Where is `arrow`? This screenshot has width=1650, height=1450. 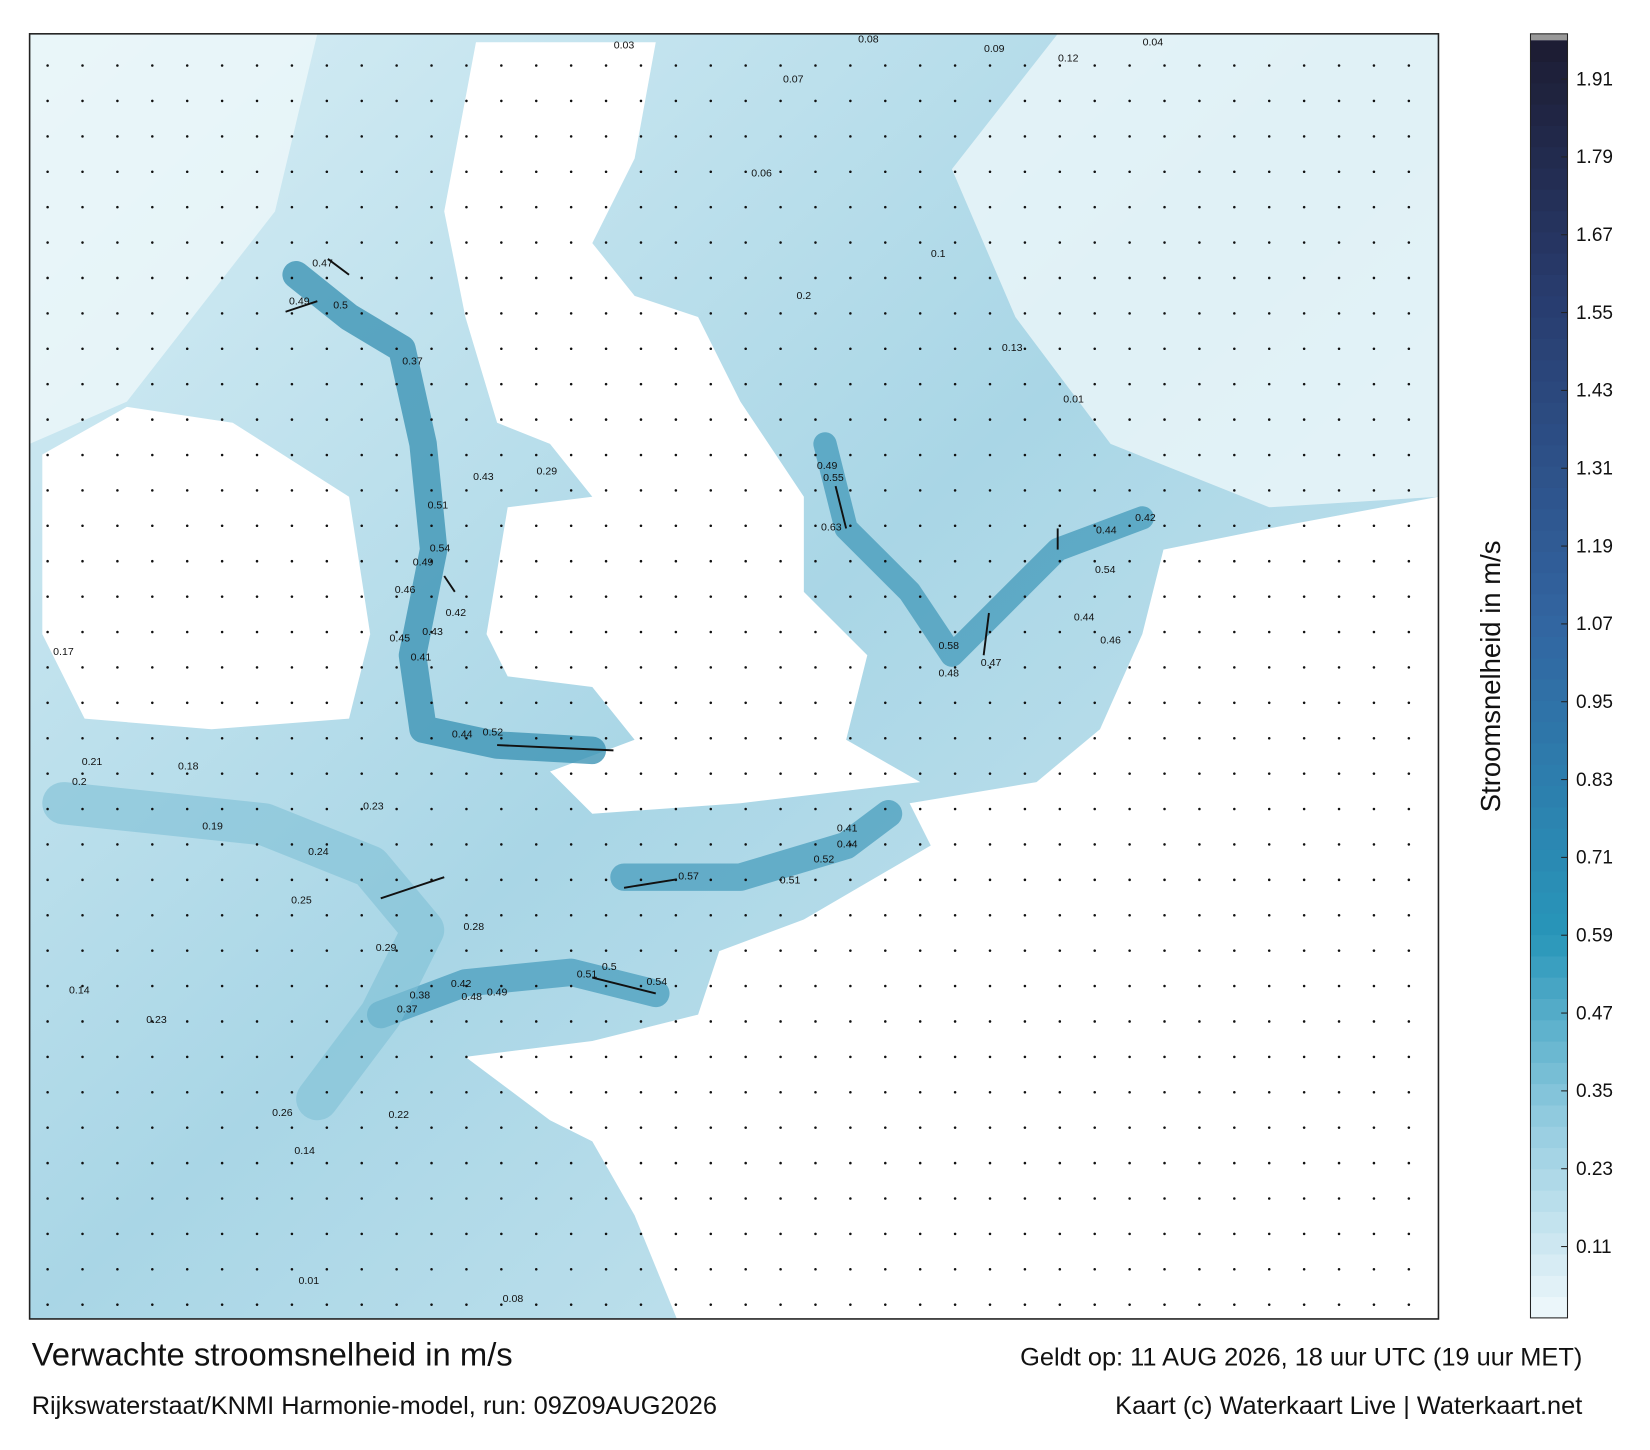 arrow is located at coordinates (412, 888).